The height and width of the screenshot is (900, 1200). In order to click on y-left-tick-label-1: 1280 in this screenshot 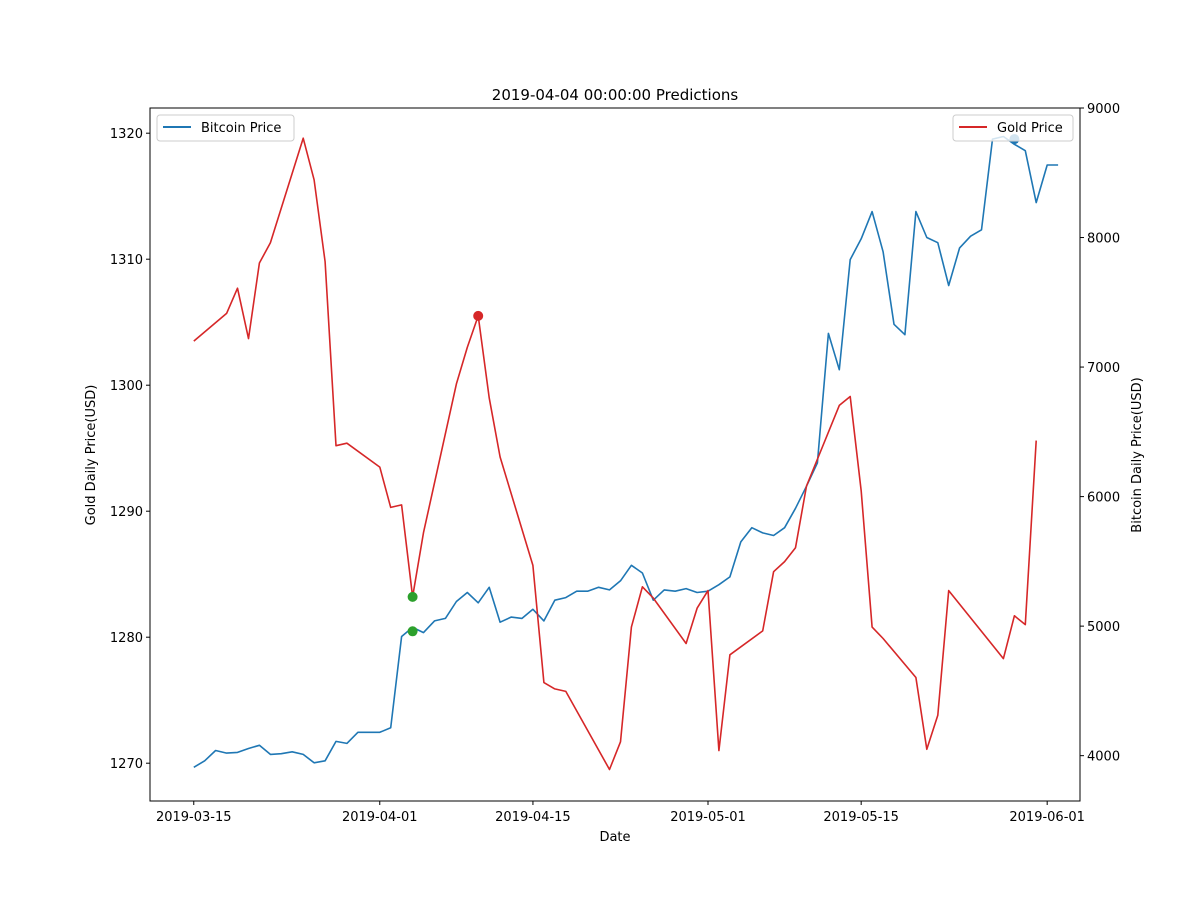, I will do `click(126, 638)`.